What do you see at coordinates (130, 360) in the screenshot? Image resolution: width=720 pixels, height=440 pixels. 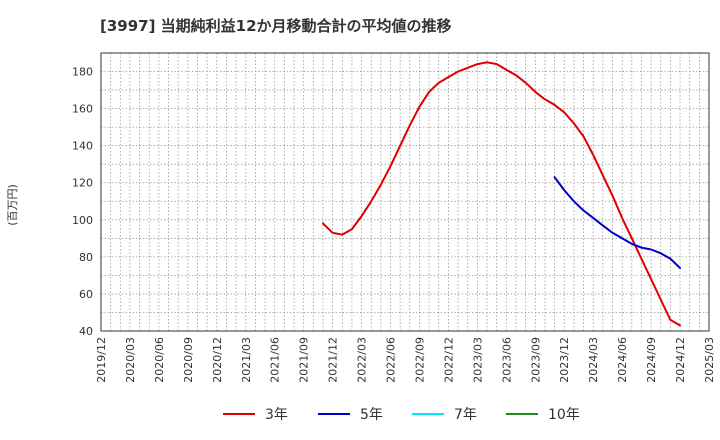 I see `x-tick-label: 2020/03` at bounding box center [130, 360].